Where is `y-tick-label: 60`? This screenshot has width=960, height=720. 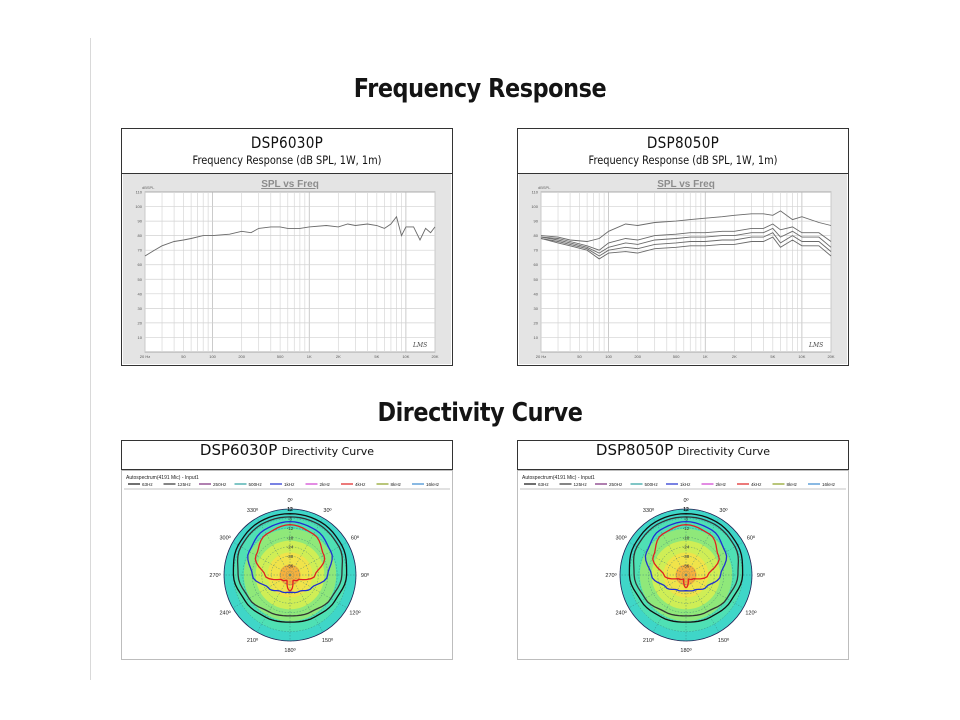 y-tick-label: 60 is located at coordinates (140, 264).